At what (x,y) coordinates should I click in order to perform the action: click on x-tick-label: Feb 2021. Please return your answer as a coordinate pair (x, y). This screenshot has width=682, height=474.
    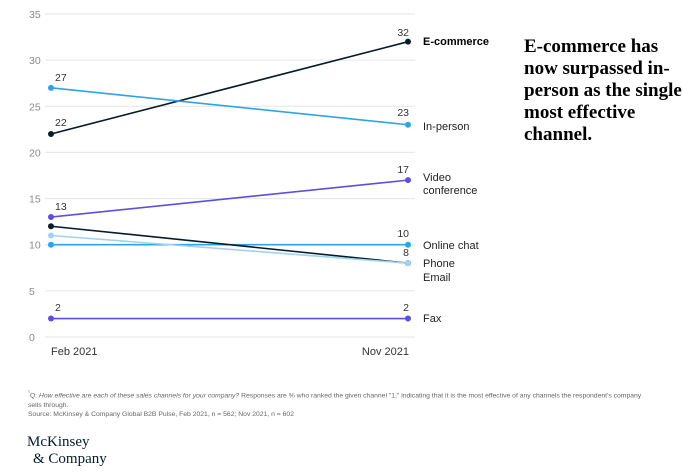
    Looking at the image, I should click on (74, 352).